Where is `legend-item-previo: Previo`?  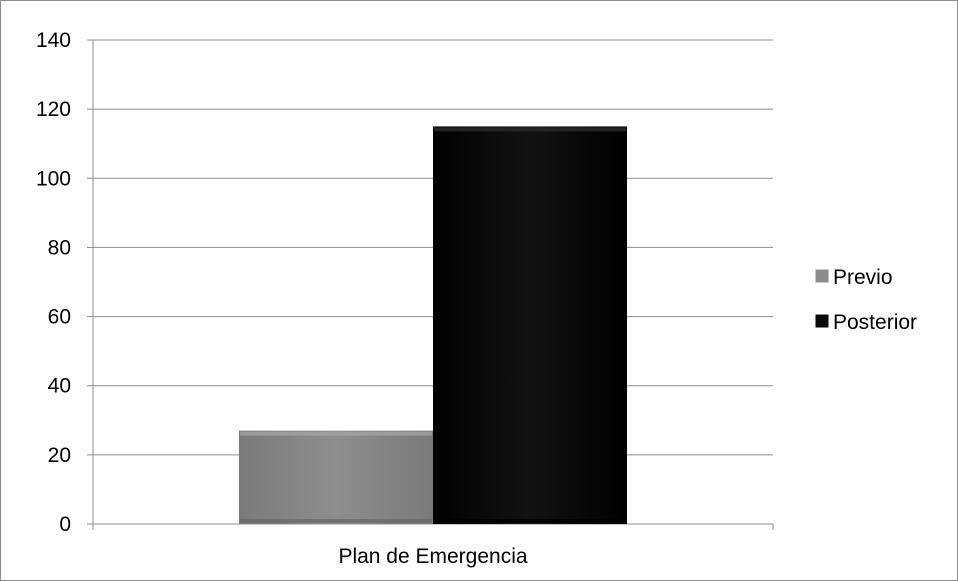 legend-item-previo: Previo is located at coordinates (854, 277).